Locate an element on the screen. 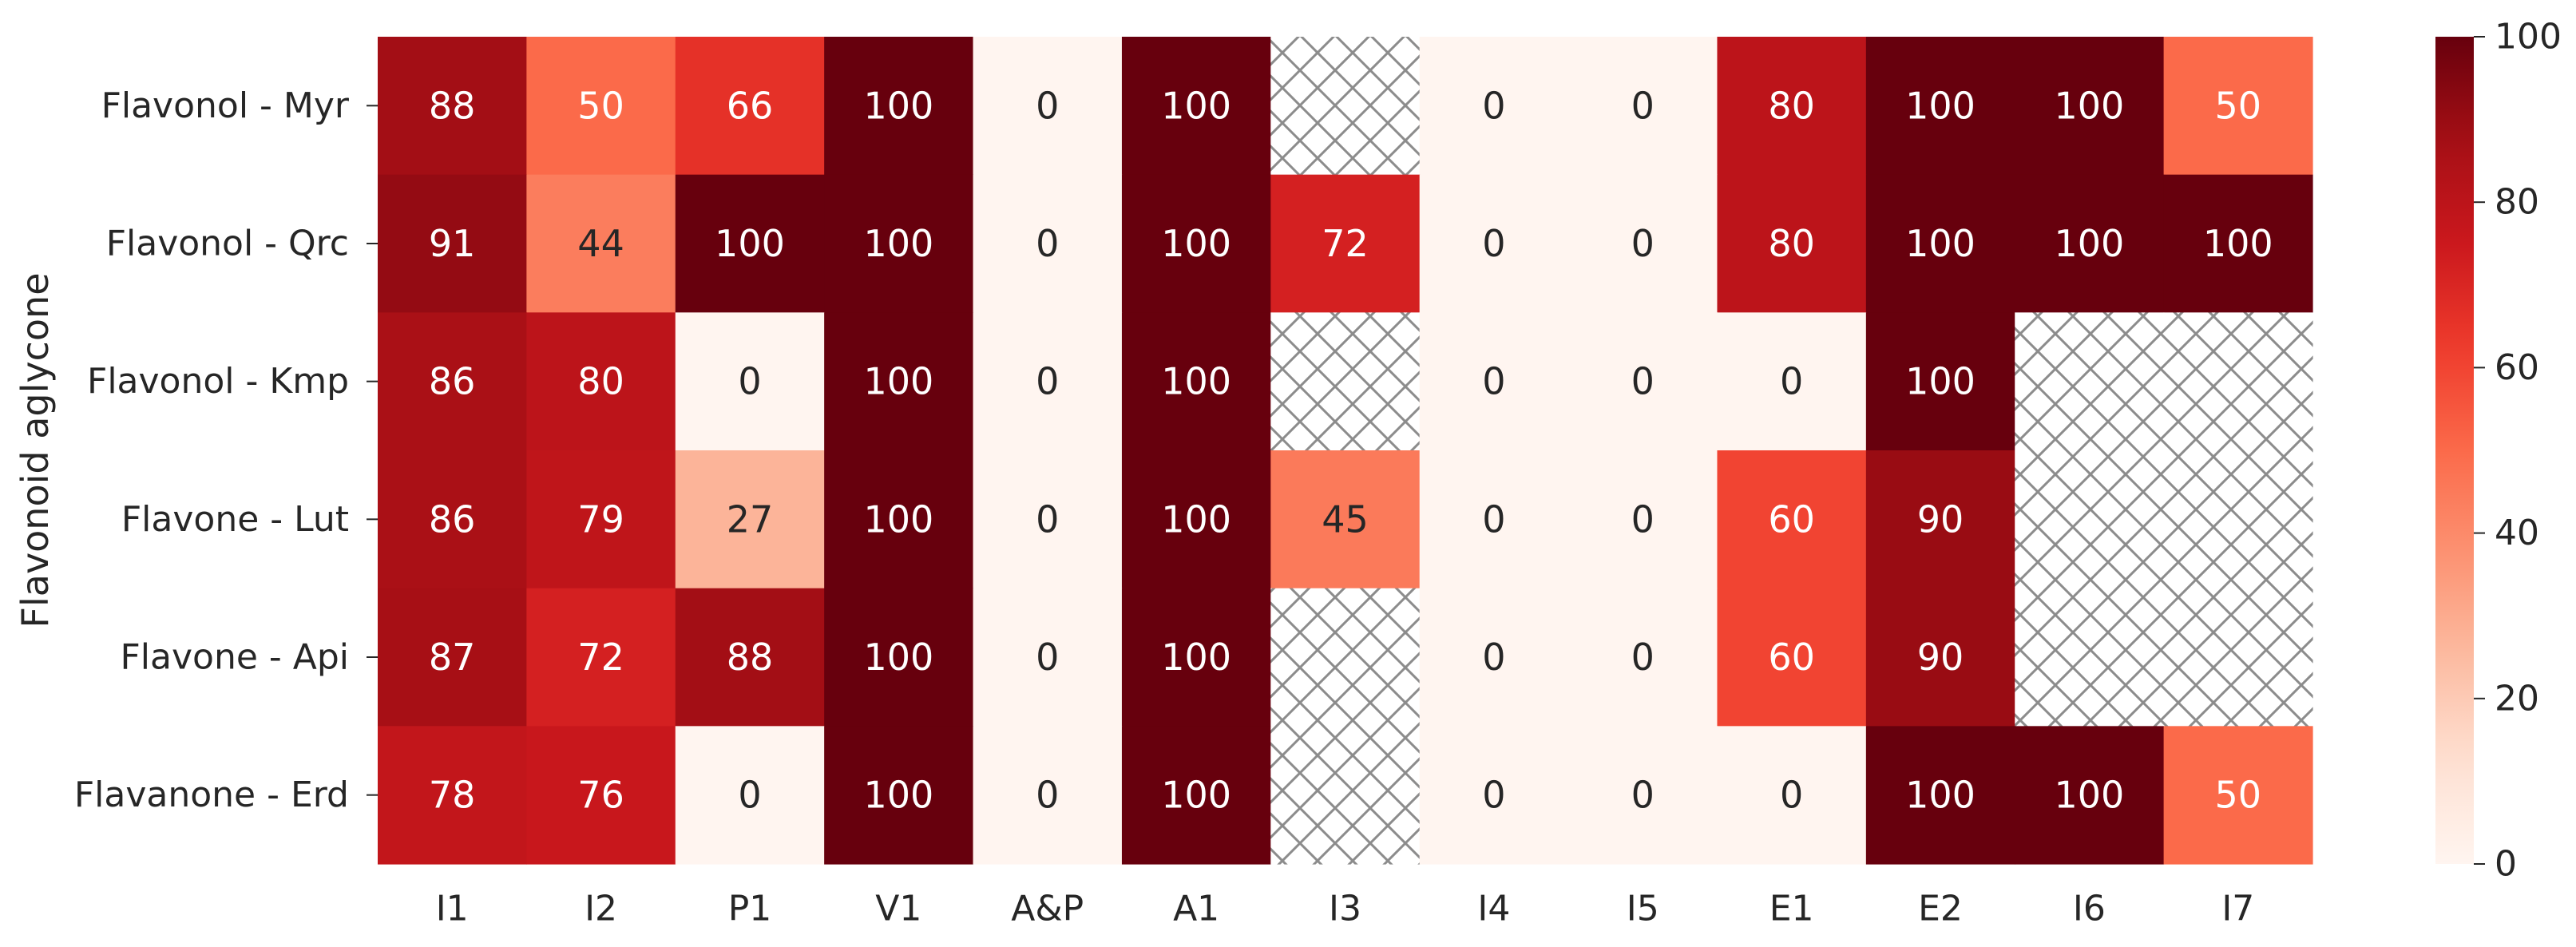 This screenshot has height=947, width=2576. cell-value-label: 66 is located at coordinates (750, 105).